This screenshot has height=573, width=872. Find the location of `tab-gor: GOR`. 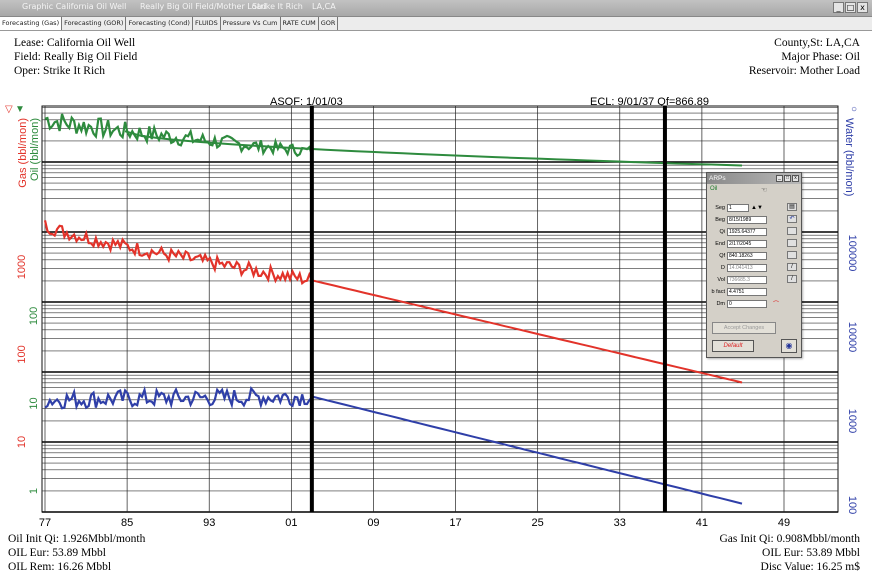

tab-gor: GOR is located at coordinates (329, 23).